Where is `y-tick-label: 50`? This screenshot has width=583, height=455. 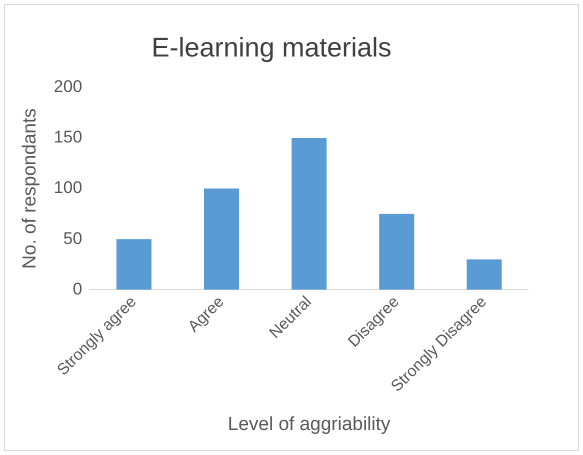 y-tick-label: 50 is located at coordinates (72, 238).